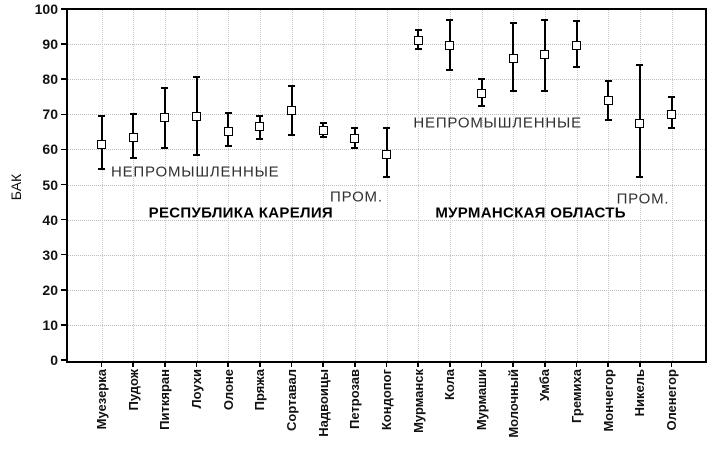  I want to click on y-tick-label: 50, so click(50, 184).